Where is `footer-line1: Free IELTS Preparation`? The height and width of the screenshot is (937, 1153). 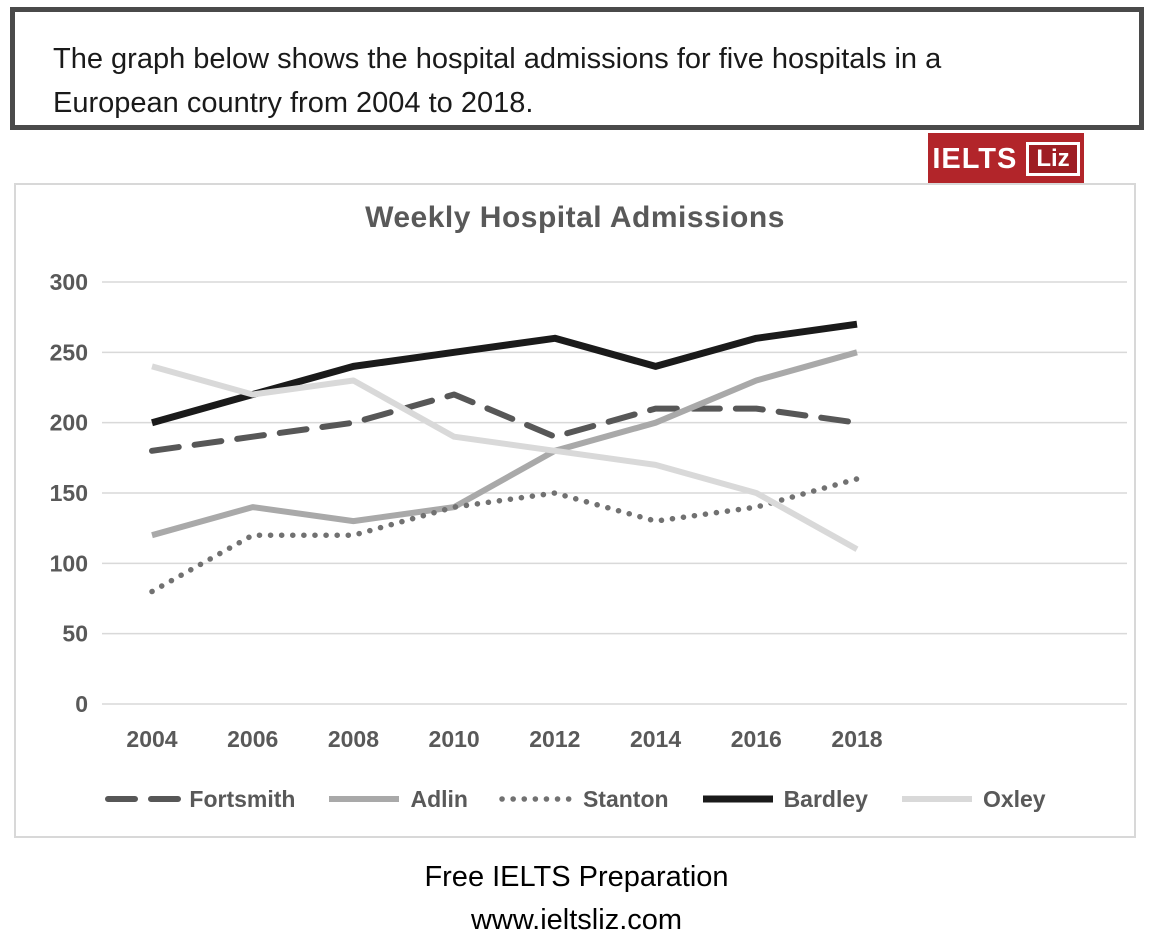
footer-line1: Free IELTS Preparation is located at coordinates (576, 877).